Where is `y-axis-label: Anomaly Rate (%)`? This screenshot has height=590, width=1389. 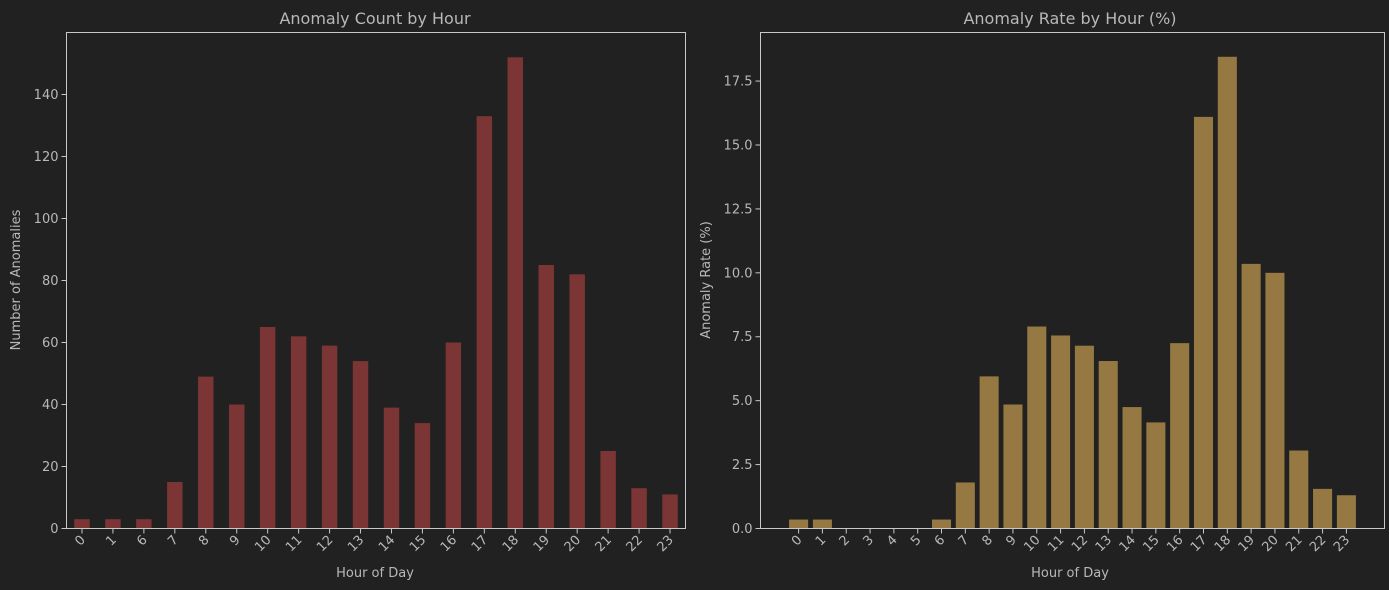 y-axis-label: Anomaly Rate (%) is located at coordinates (706, 280).